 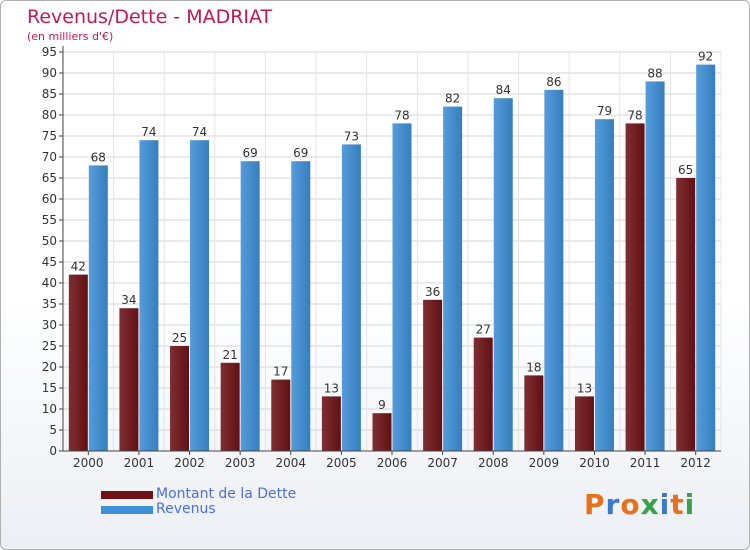 I want to click on x-tick-label: 2007, so click(x=442, y=463).